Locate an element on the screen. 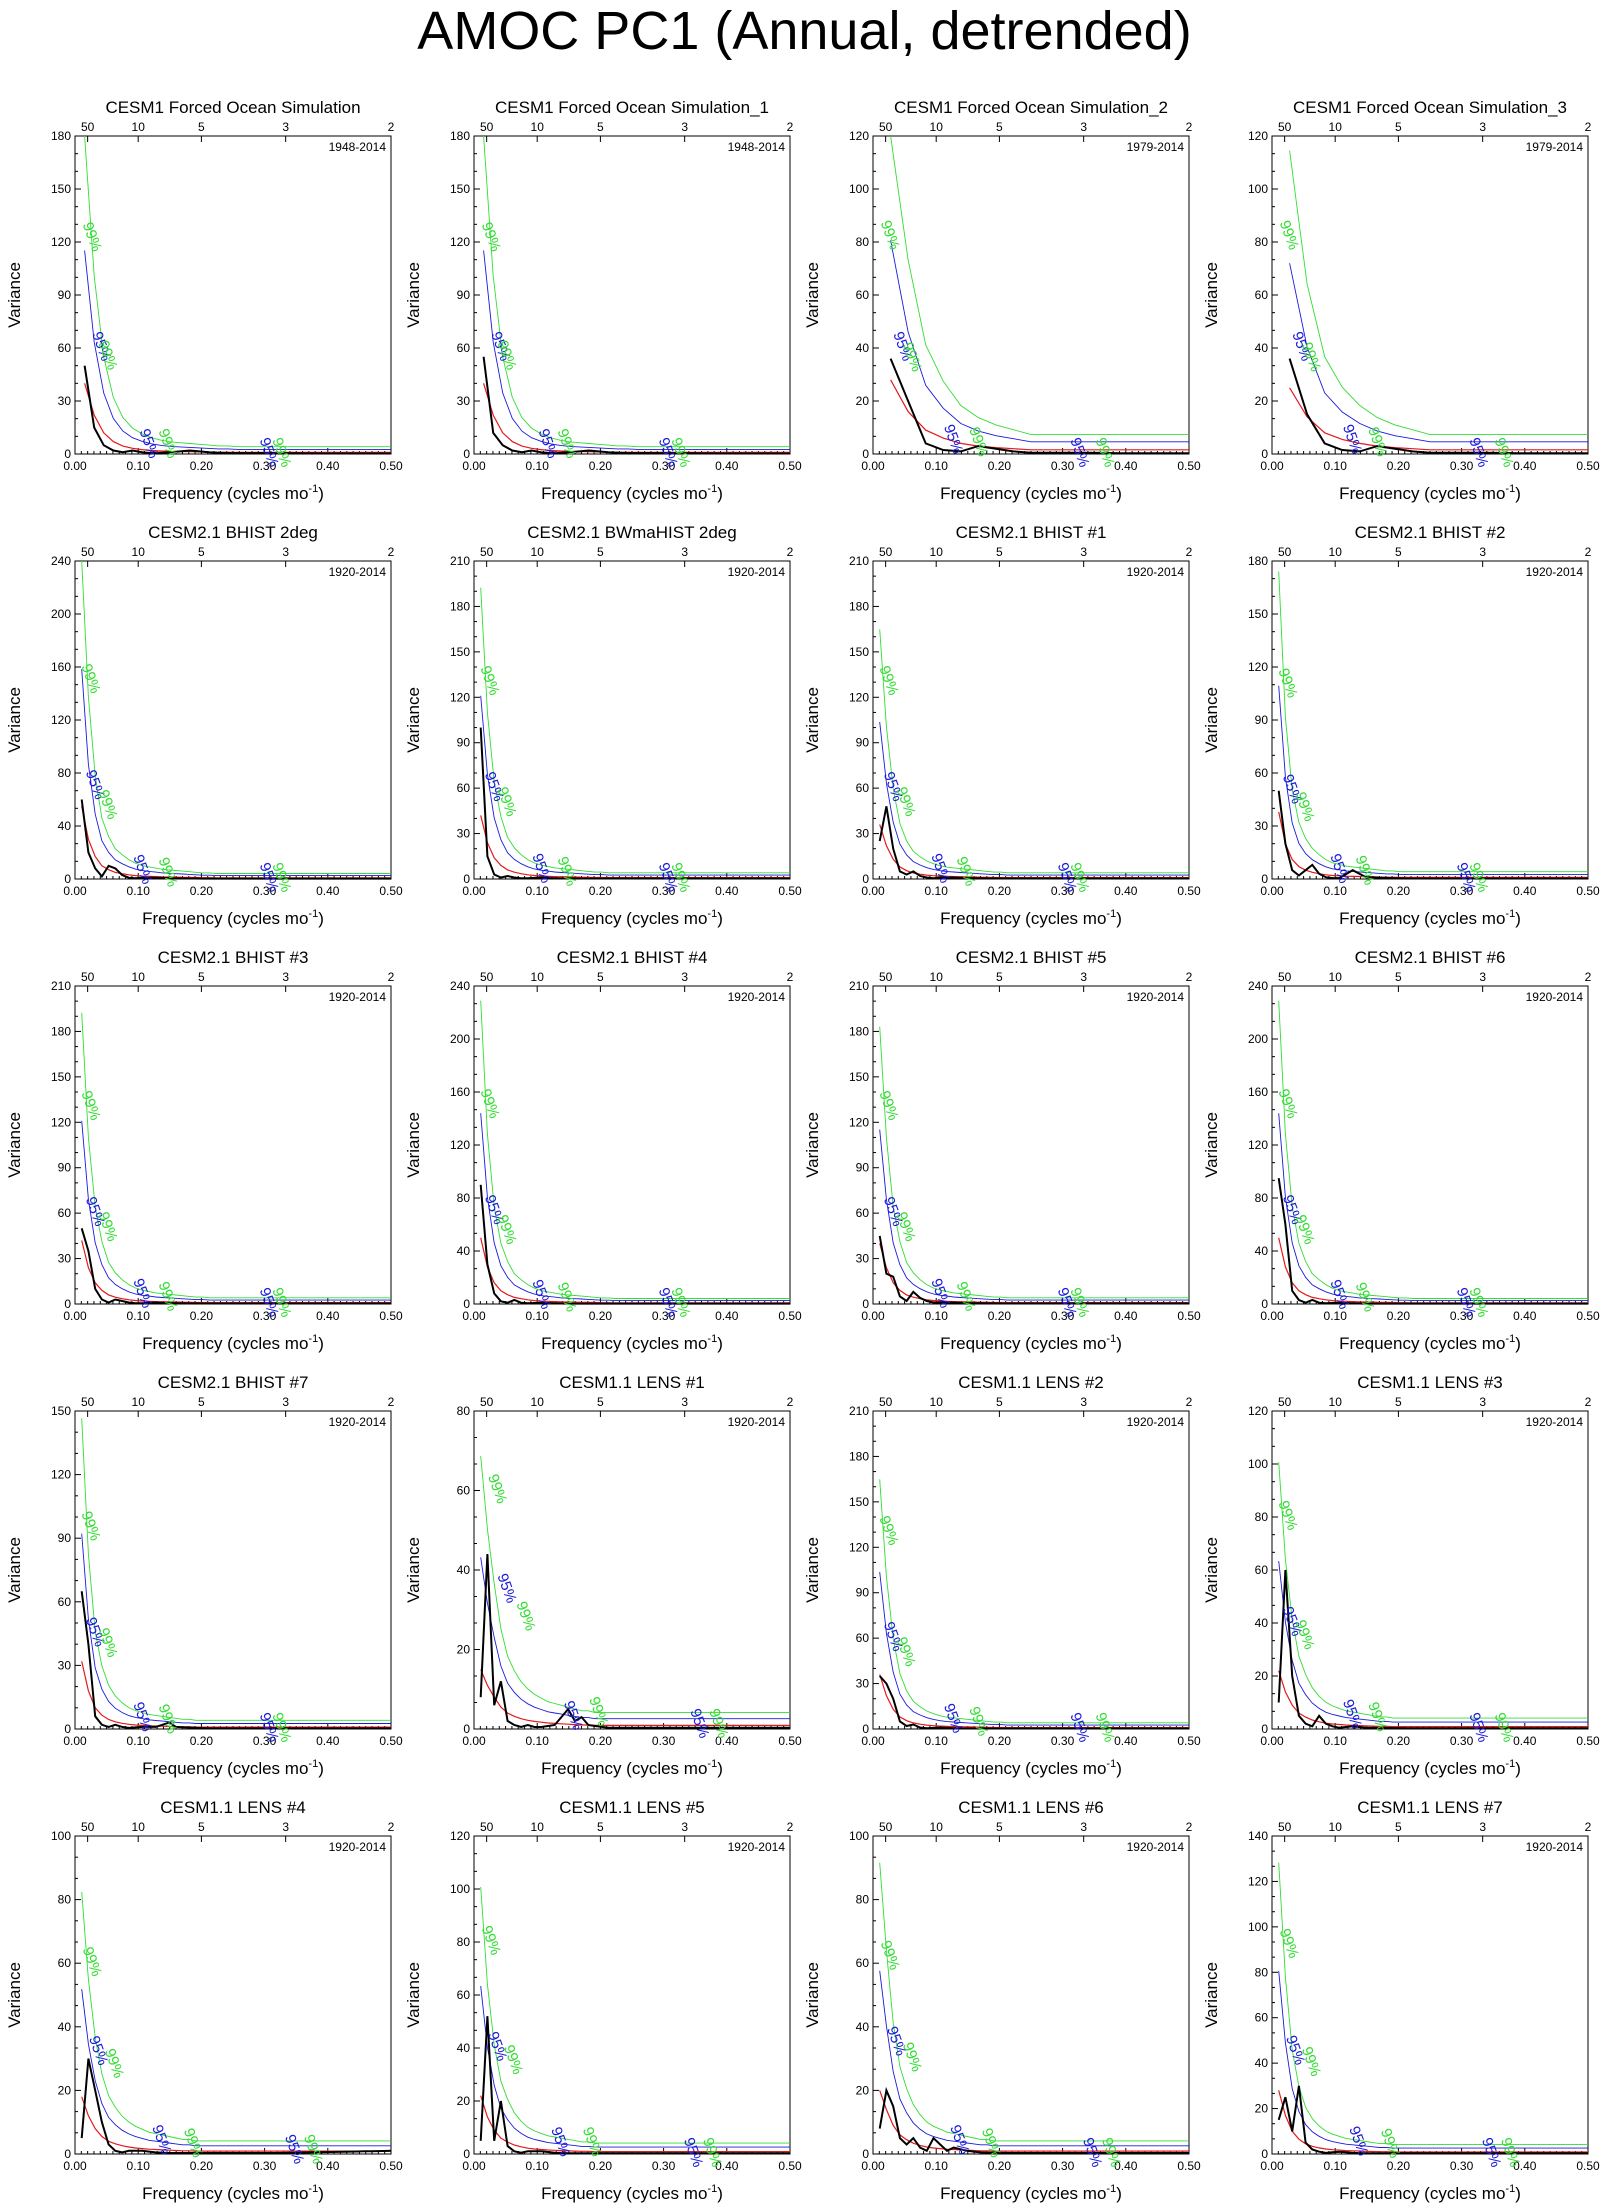 The image size is (1609, 2210). panel-title: CESM2.1 BHIST #7 is located at coordinates (233, 1382).